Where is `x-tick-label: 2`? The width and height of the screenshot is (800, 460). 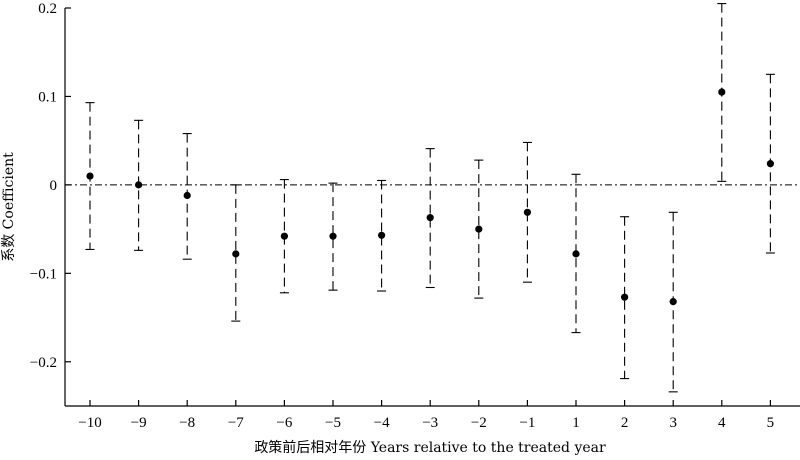
x-tick-label: 2 is located at coordinates (625, 423).